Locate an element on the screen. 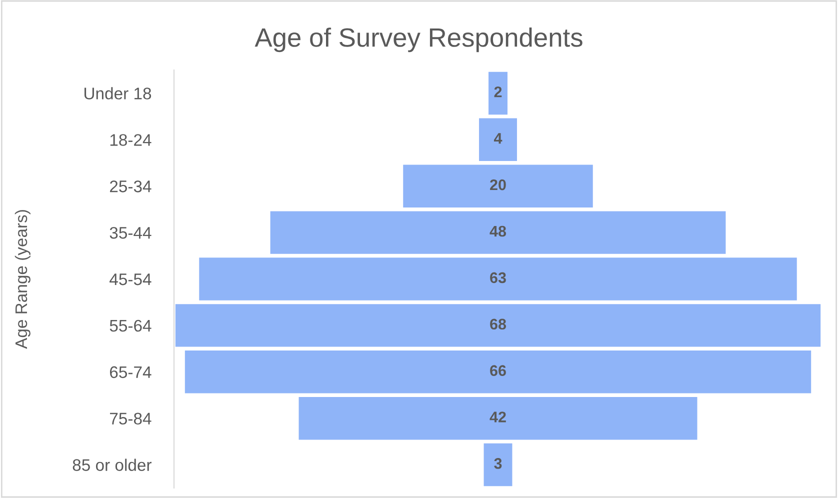 The height and width of the screenshot is (498, 838). category-label: 25-34 is located at coordinates (131, 186).